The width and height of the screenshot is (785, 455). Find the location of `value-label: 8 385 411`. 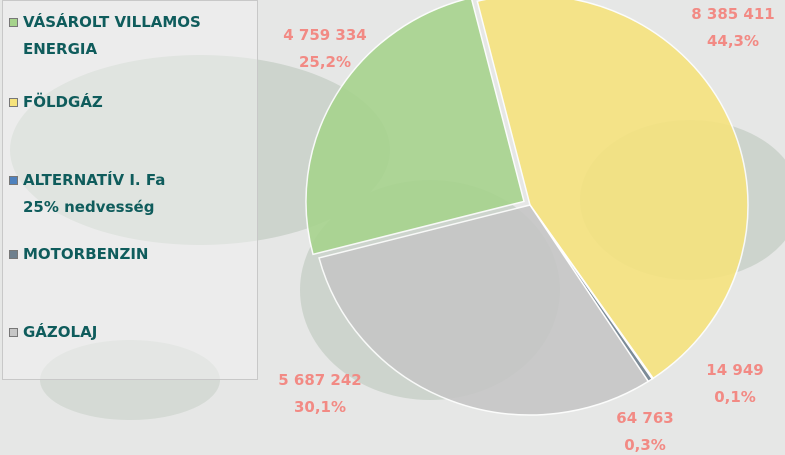

value-label: 8 385 411 is located at coordinates (733, 14).